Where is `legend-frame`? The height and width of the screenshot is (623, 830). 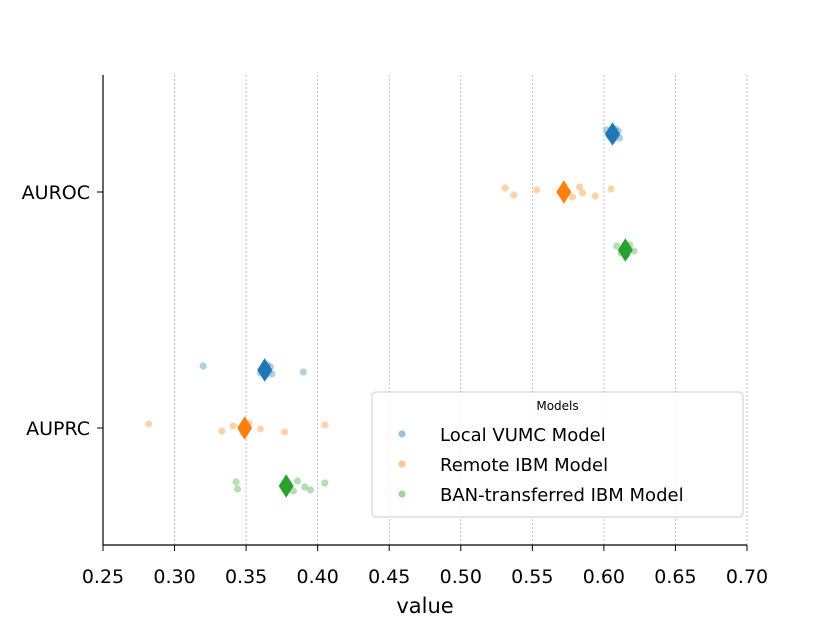 legend-frame is located at coordinates (557, 454).